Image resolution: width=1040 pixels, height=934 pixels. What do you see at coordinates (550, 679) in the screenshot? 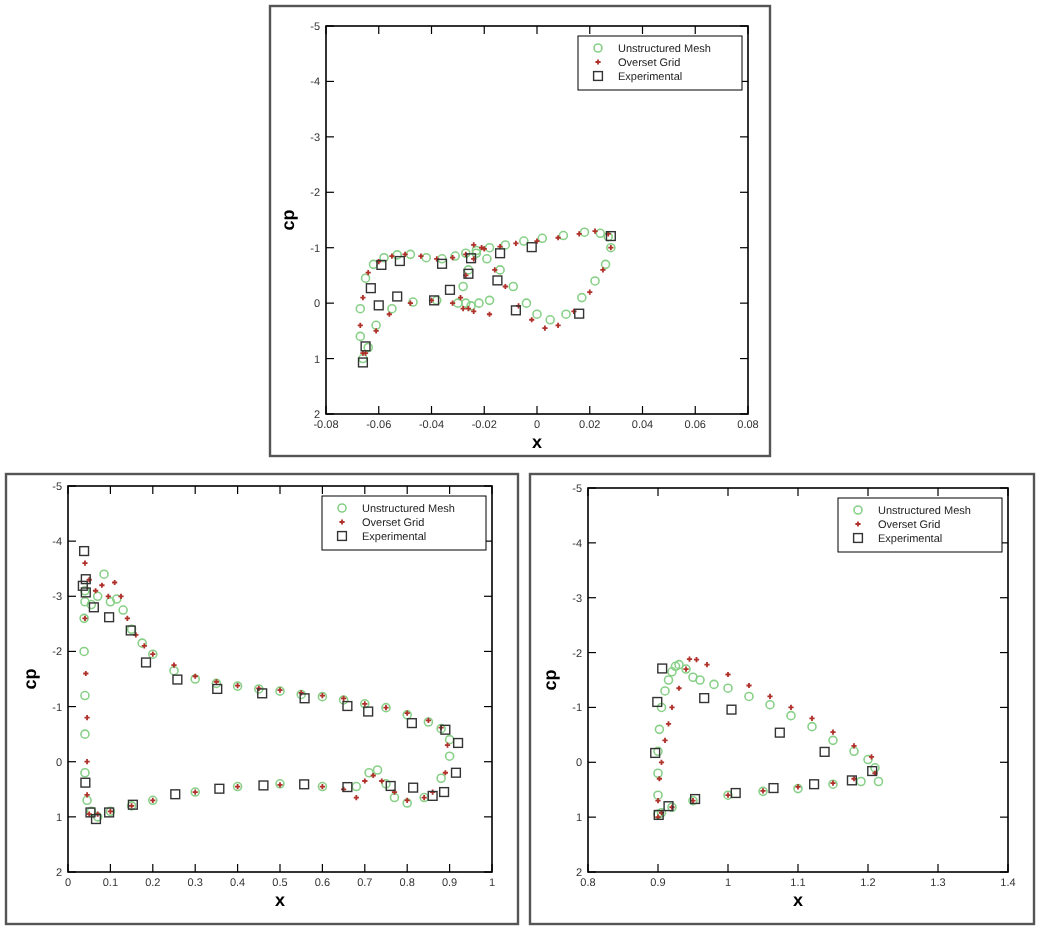
I see `y-axis-title: cp` at bounding box center [550, 679].